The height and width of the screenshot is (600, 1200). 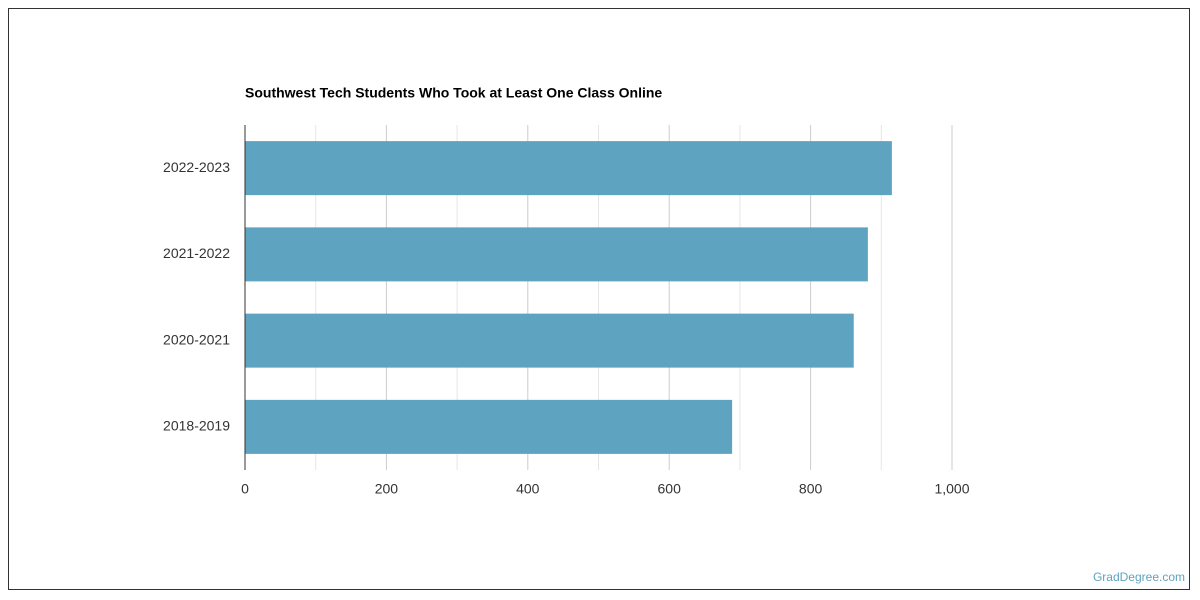 What do you see at coordinates (1139, 577) in the screenshot?
I see `watermark: GradDegree.com` at bounding box center [1139, 577].